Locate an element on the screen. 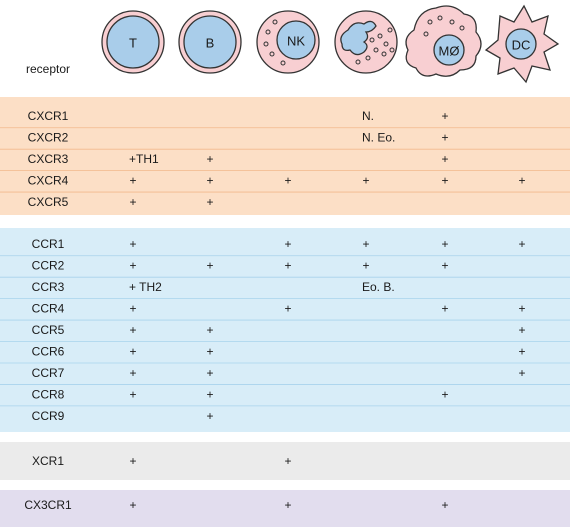 This screenshot has height=527, width=570. receptor-name: CCR8 is located at coordinates (48, 394).